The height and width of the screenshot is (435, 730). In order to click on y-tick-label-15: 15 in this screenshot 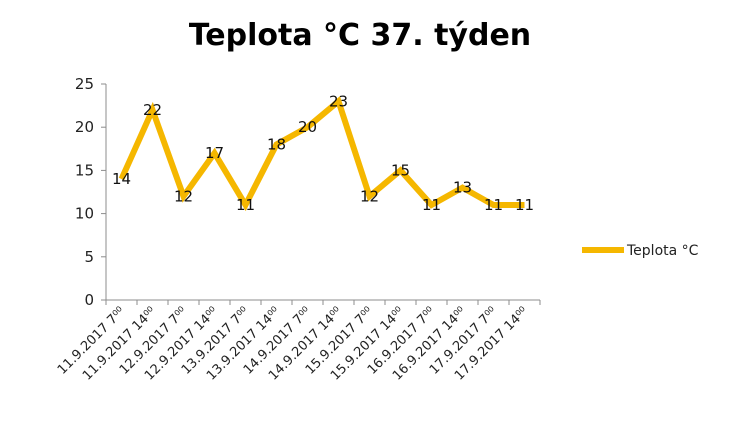, I will do `click(84, 170)`.